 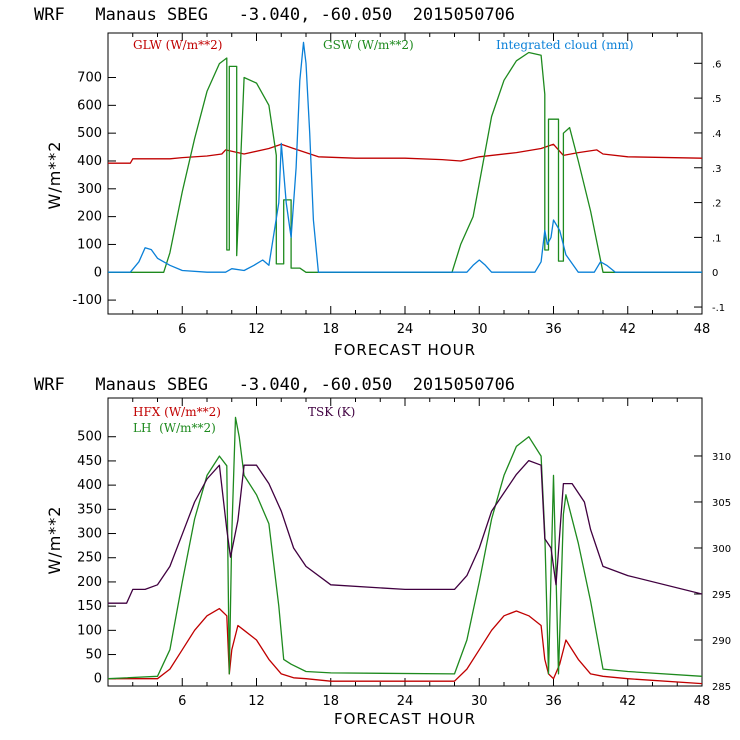 I want to click on y-tick-label: 600, so click(x=89, y=105).